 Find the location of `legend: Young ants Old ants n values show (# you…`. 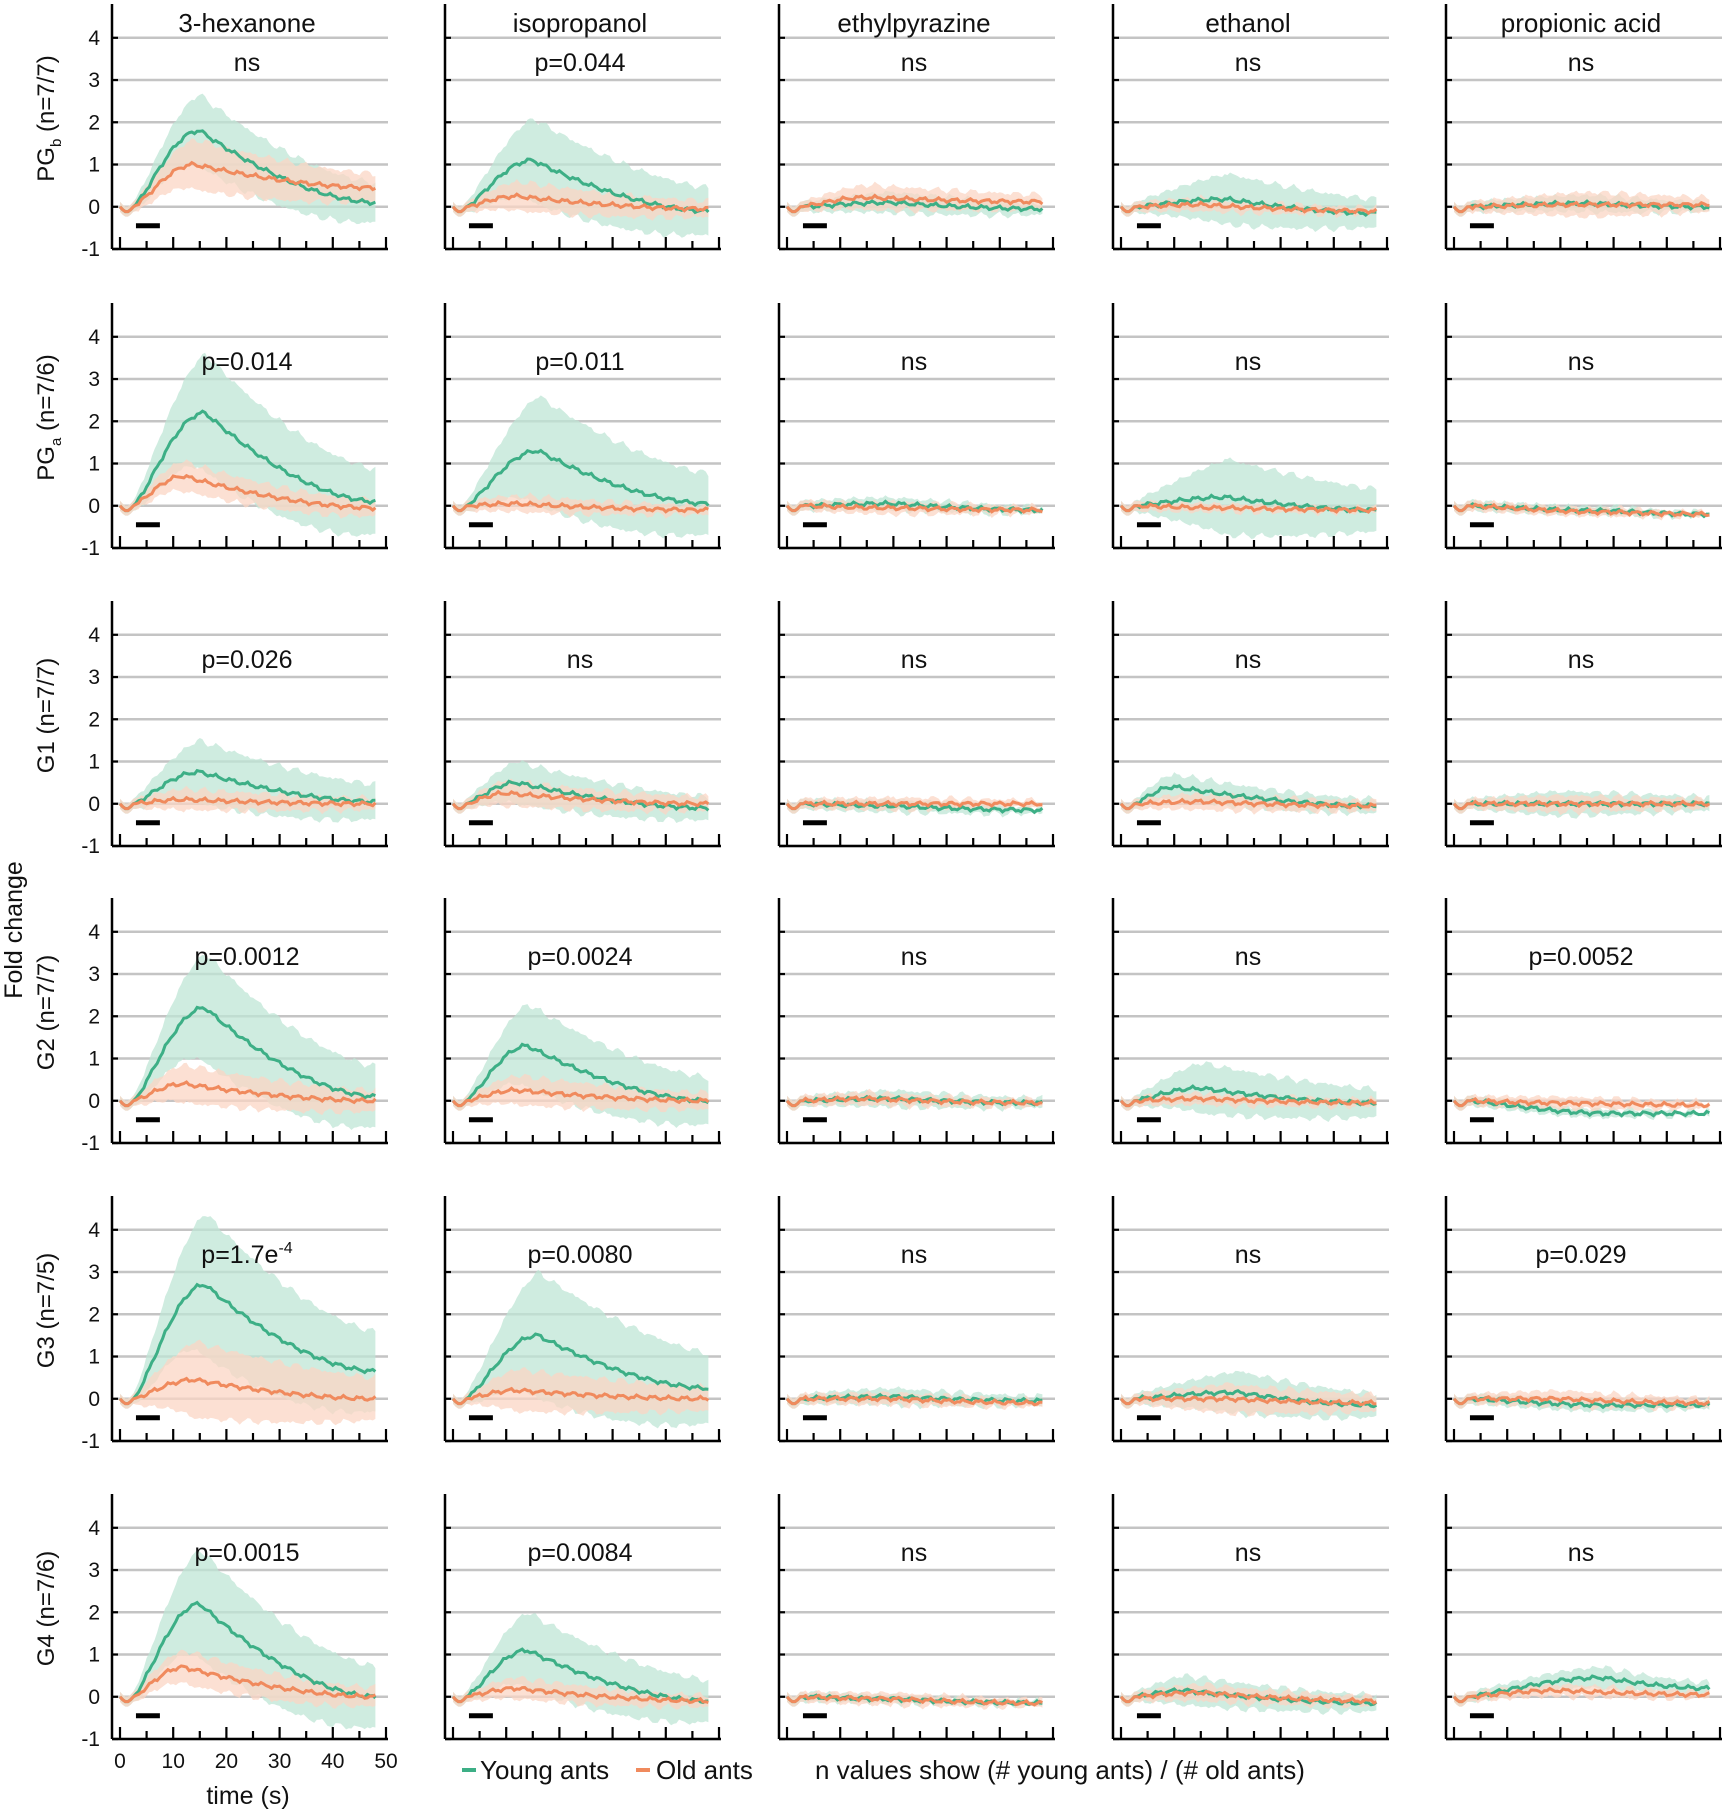

legend: Young ants Old ants n values show (# you… is located at coordinates (883, 1770).